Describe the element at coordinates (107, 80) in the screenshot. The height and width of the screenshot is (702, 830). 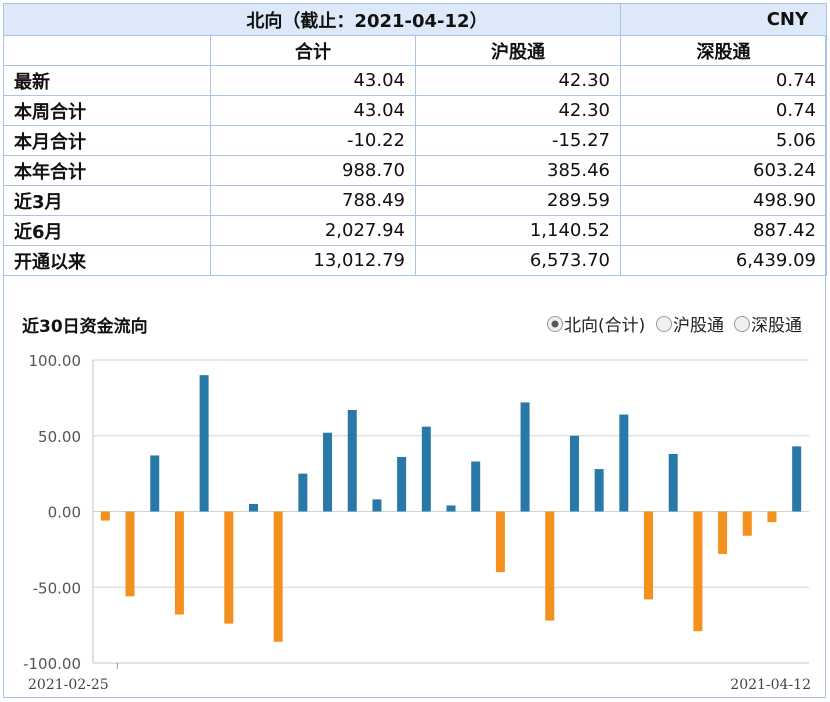
I see `row-label: 最新` at that location.